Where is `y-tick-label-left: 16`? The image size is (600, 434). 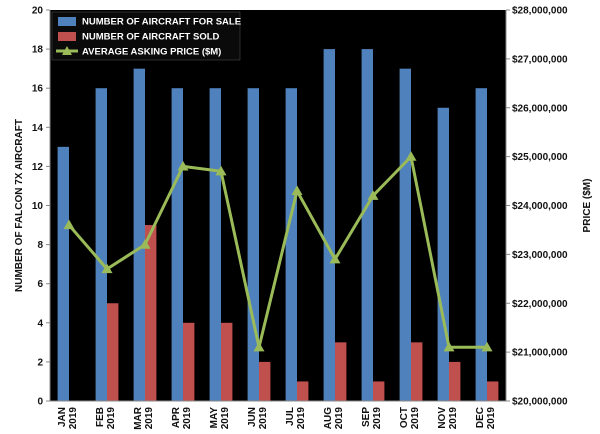 y-tick-label-left: 16 is located at coordinates (38, 89).